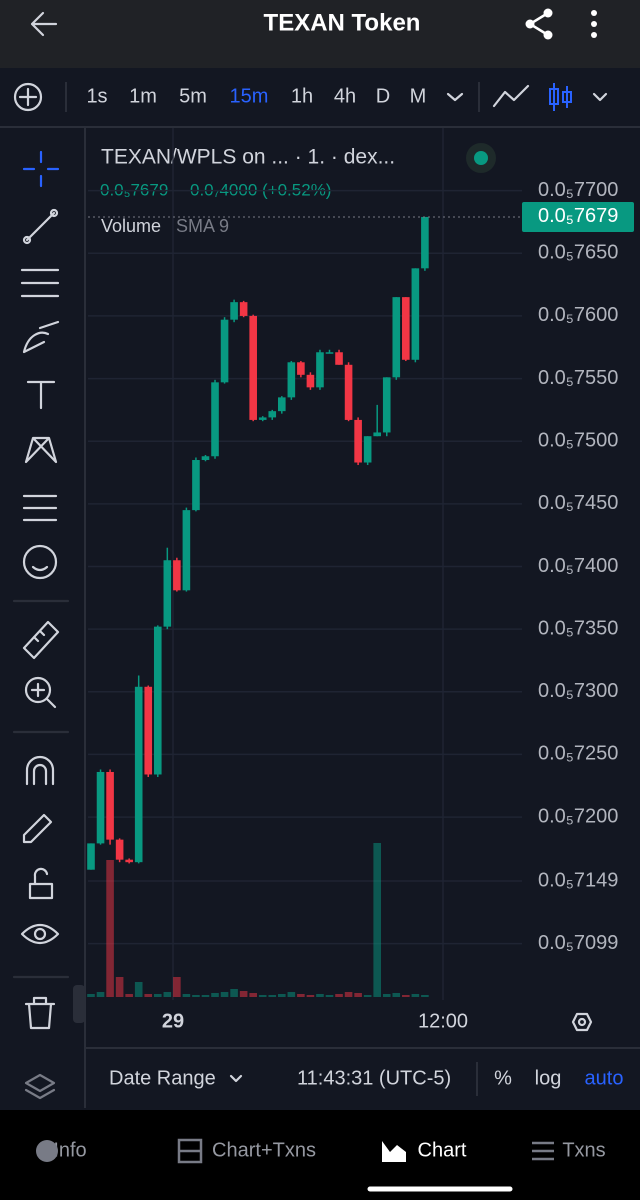 The image size is (640, 1200). I want to click on tab: Chart, so click(442, 1150).